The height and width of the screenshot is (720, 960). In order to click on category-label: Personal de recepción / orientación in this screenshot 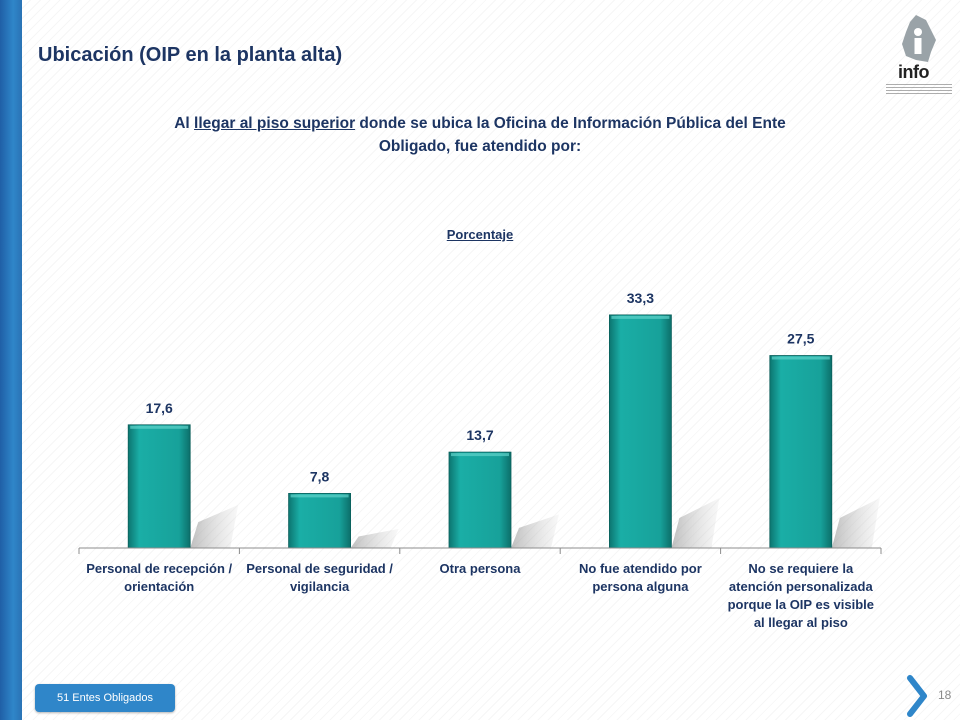, I will do `click(159, 577)`.